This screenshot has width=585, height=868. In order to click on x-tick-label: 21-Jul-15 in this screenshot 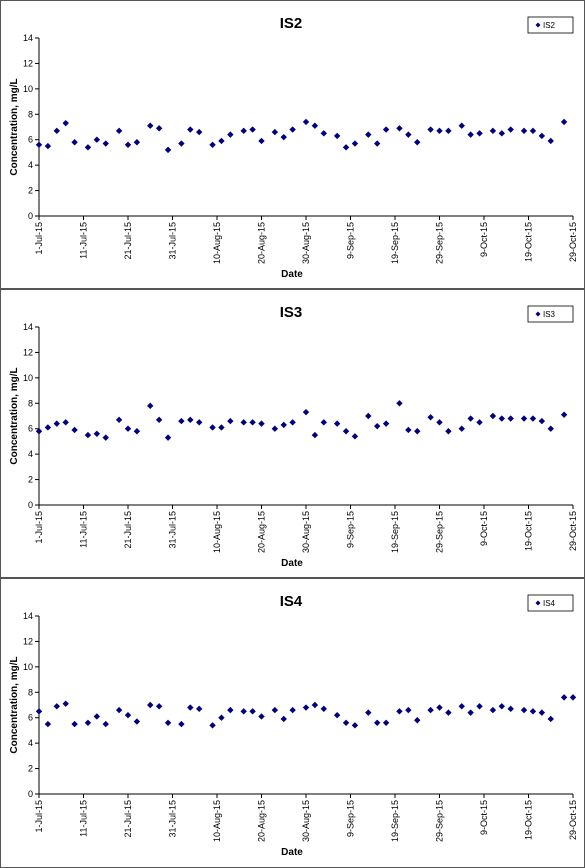, I will do `click(128, 241)`.